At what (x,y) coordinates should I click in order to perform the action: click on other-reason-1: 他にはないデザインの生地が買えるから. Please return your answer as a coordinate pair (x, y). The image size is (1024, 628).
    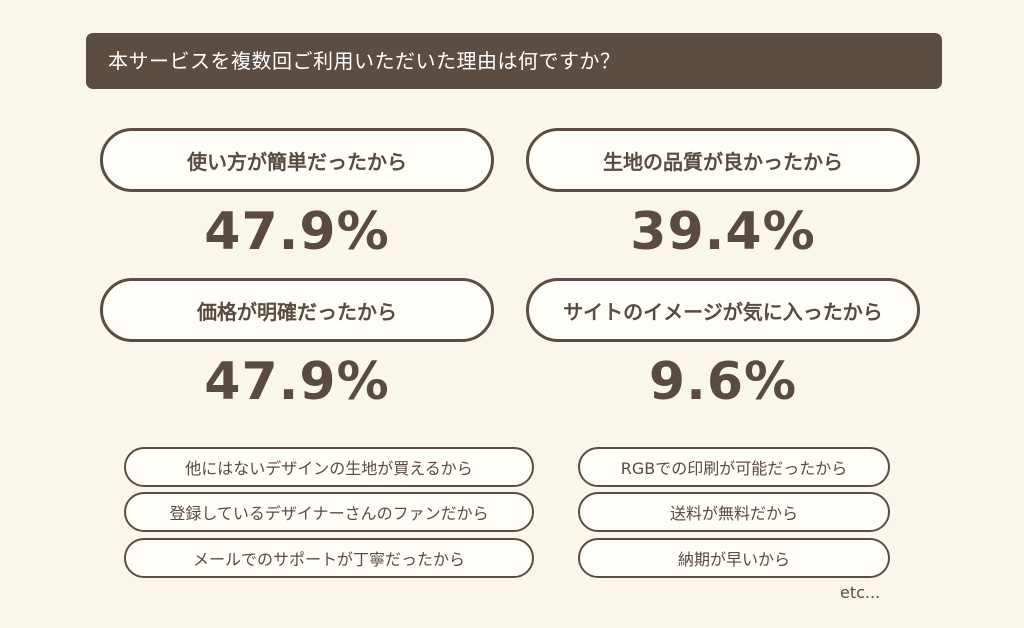
    Looking at the image, I should click on (329, 467).